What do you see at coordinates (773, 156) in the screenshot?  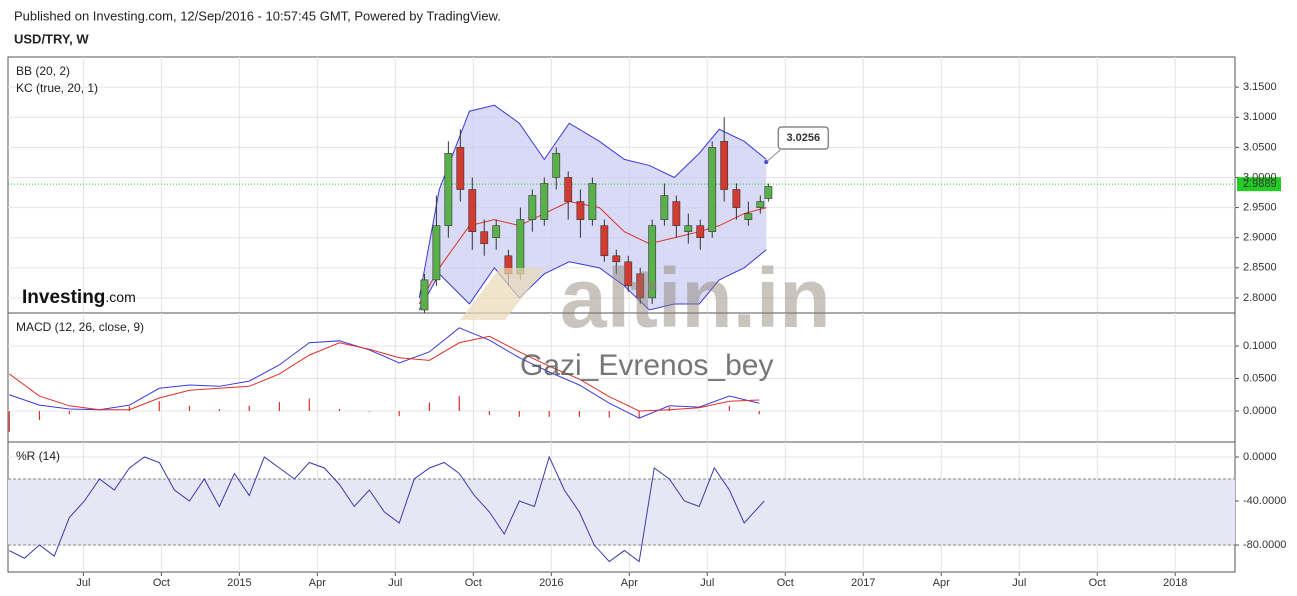 I see `callout-pointer` at bounding box center [773, 156].